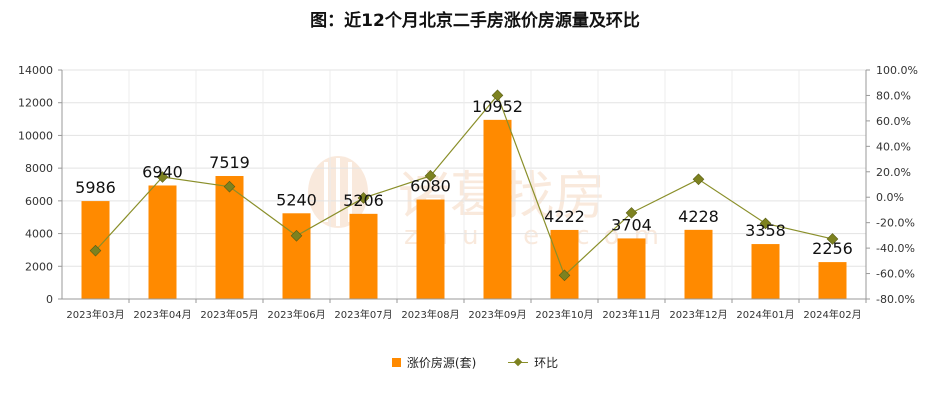 Image resolution: width=950 pixels, height=400 pixels. I want to click on y2-tick-label: 60.0%, so click(893, 121).